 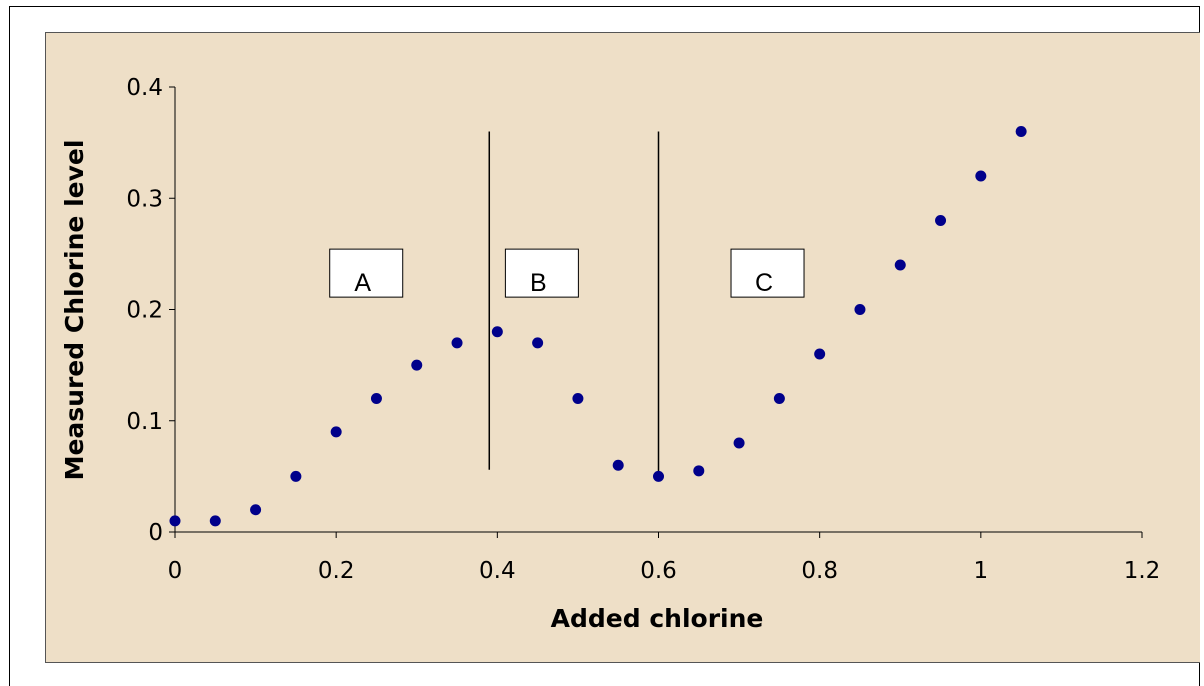 What do you see at coordinates (144, 311) in the screenshot?
I see `y-tick-label: 0.2` at bounding box center [144, 311].